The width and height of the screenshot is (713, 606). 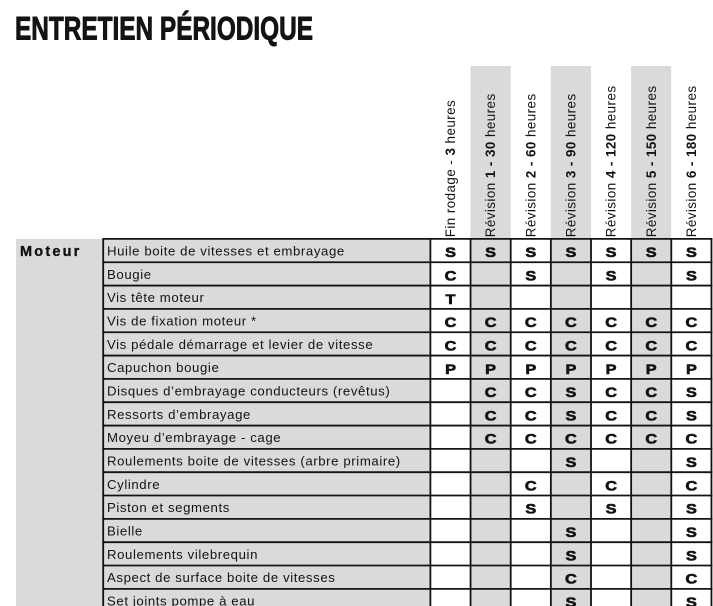 What do you see at coordinates (133, 484) in the screenshot?
I see `svg-text: Cylindre` at bounding box center [133, 484].